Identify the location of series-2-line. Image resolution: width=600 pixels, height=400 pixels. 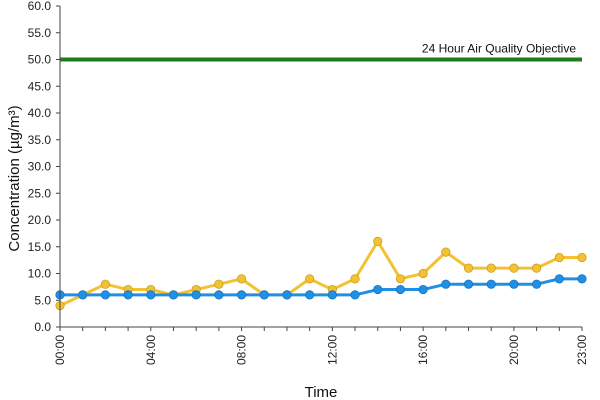
(321, 287).